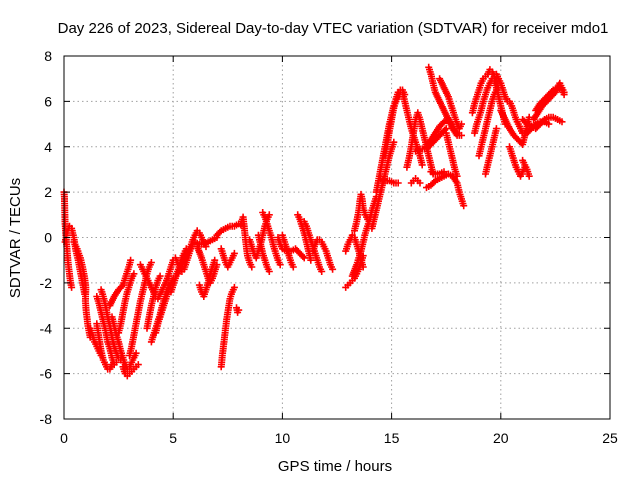 This screenshot has width=640, height=480. Describe the element at coordinates (536, 127) in the screenshot. I see `data-track-t63` at that location.